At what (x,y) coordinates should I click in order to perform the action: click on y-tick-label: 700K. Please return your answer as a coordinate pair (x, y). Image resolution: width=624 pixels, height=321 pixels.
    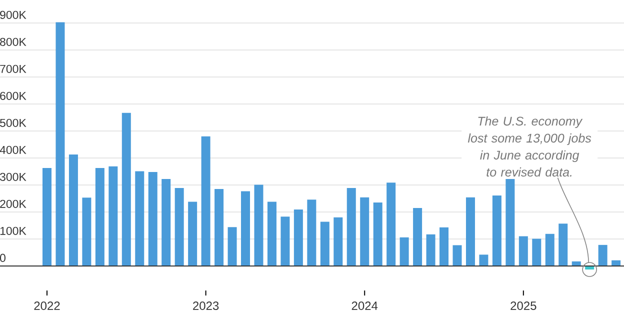
    Looking at the image, I should click on (13, 68).